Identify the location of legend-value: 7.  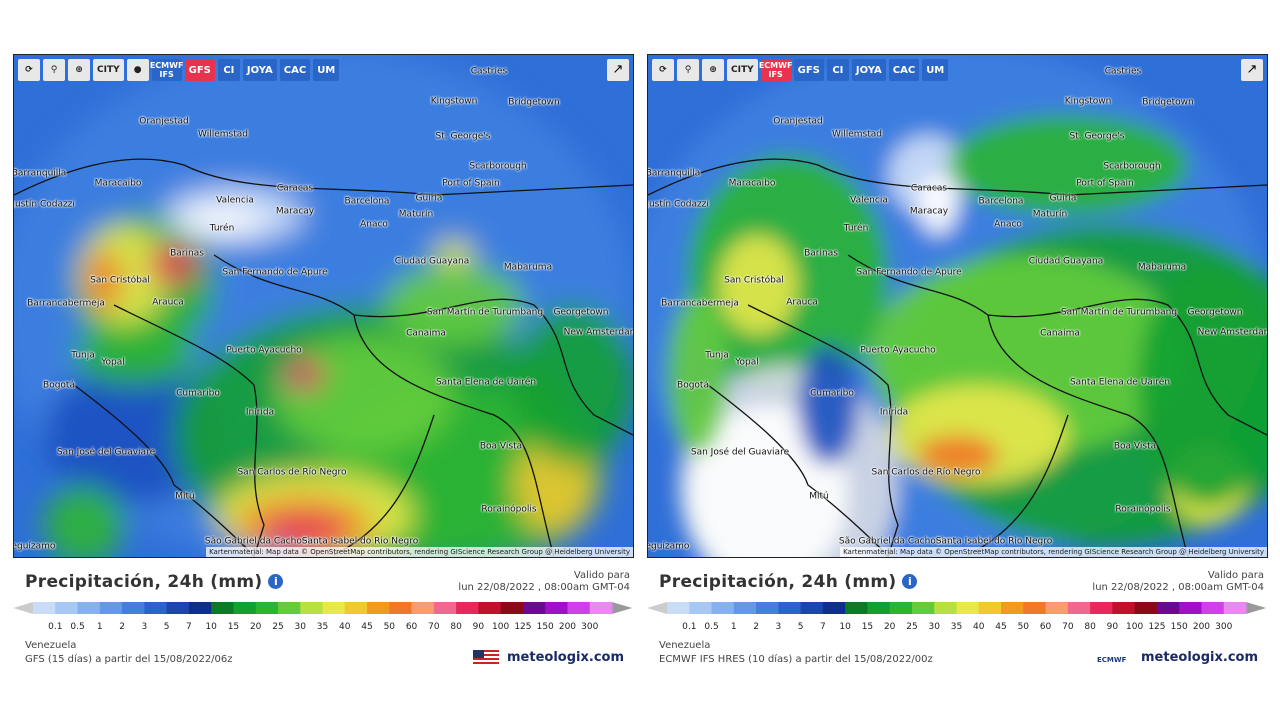
(189, 627).